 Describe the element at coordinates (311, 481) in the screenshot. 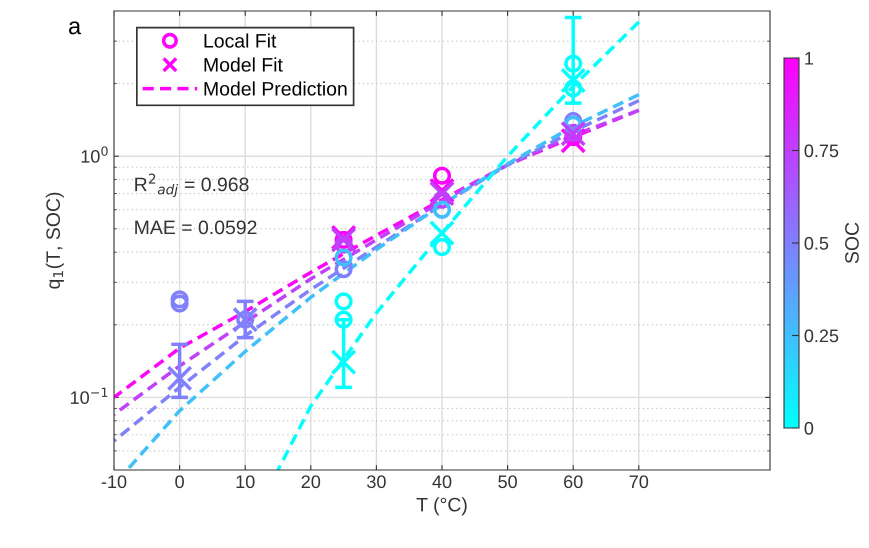

I see `x-tick-label: 20` at that location.